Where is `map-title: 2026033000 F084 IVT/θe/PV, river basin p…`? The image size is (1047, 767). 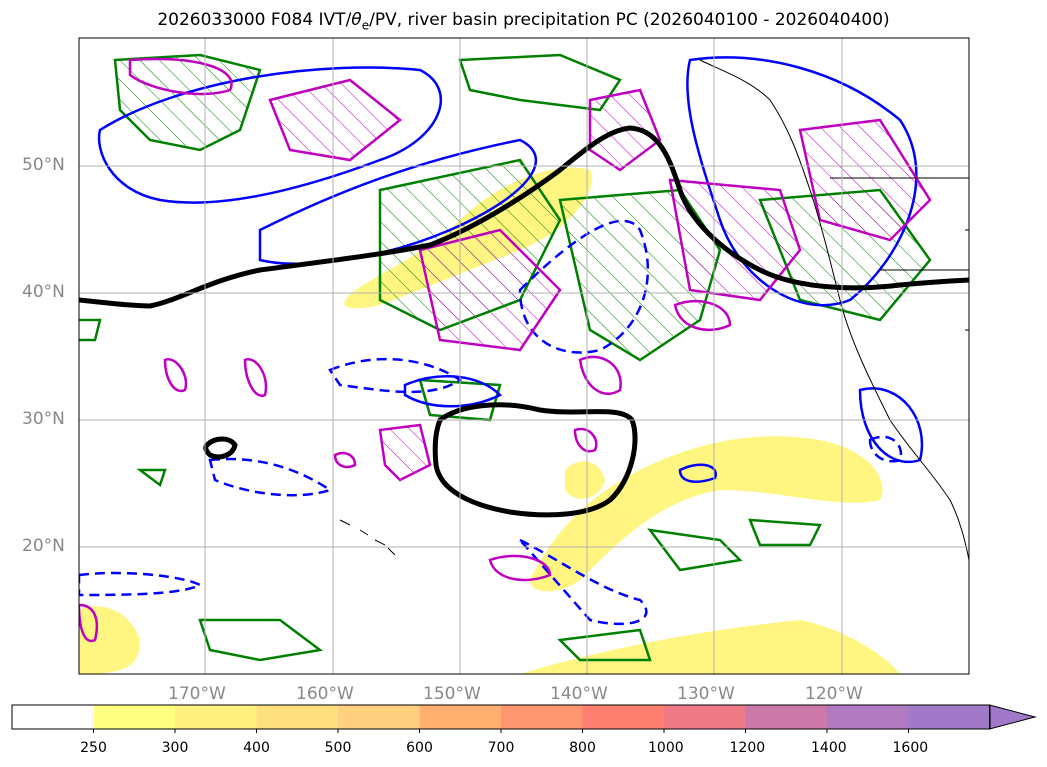
map-title: 2026033000 F084 IVT/θe/PV, river basin p… is located at coordinates (523, 21).